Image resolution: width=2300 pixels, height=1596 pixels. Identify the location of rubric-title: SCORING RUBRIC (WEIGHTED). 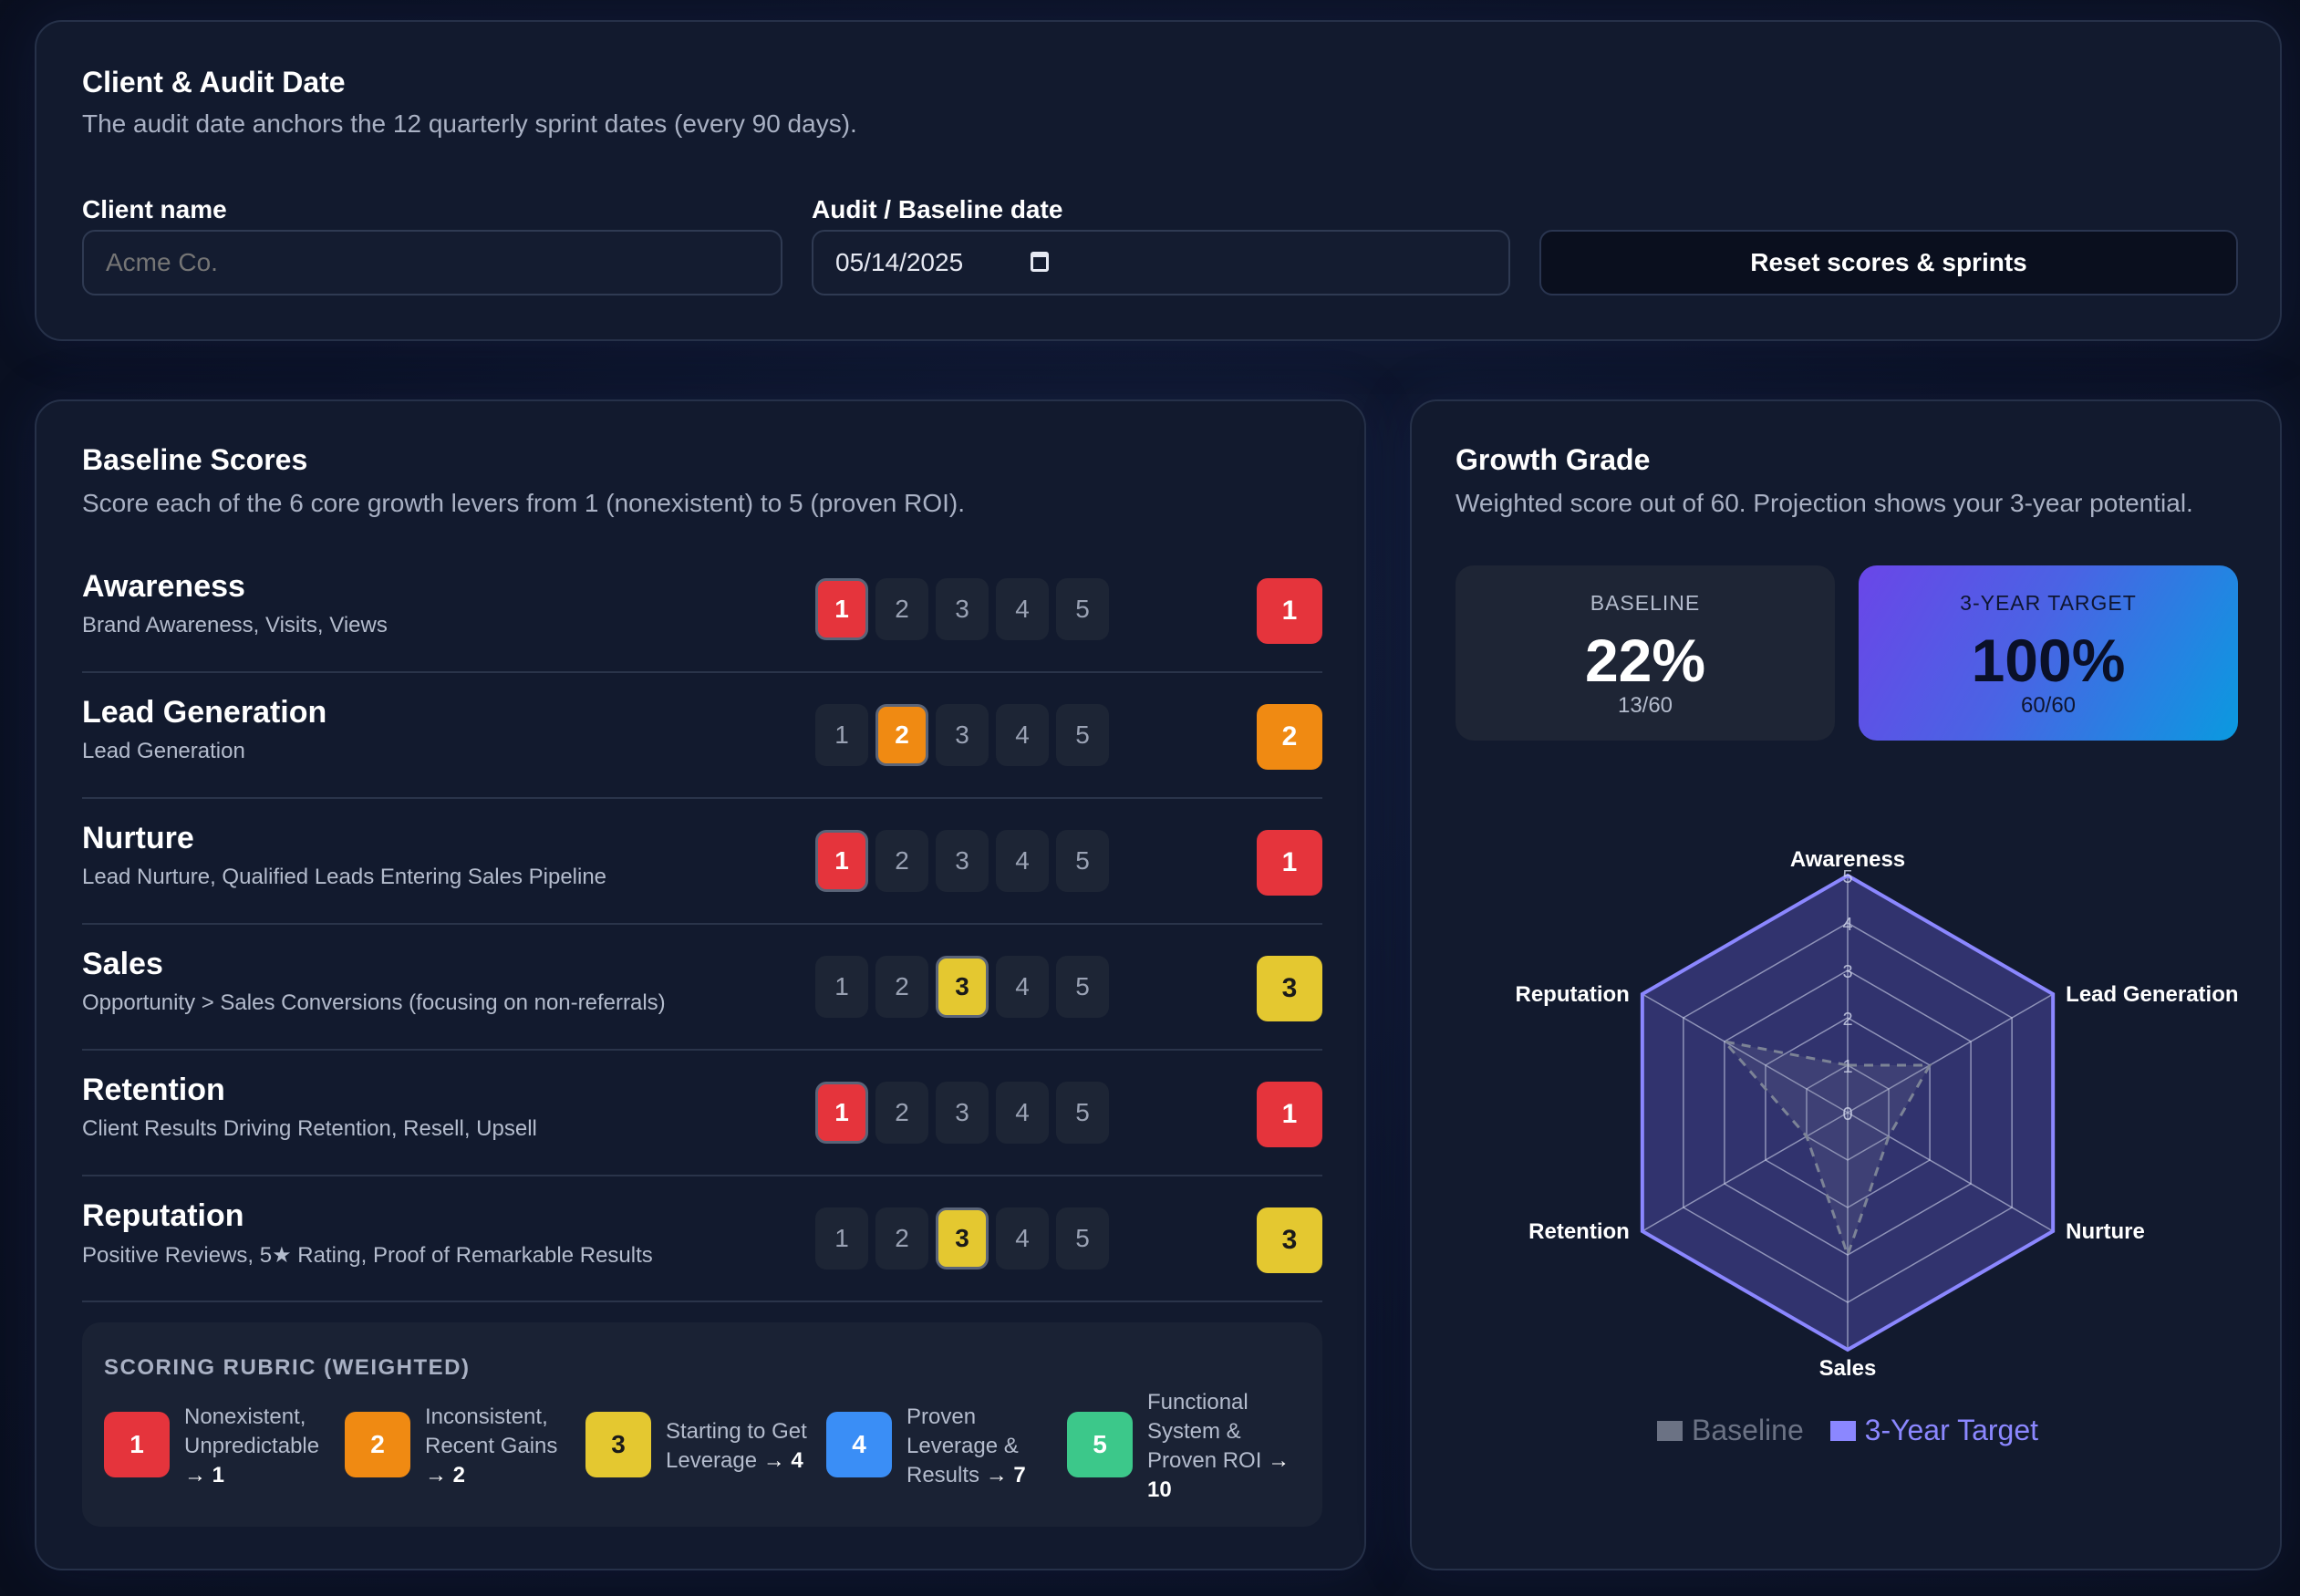
(287, 1367).